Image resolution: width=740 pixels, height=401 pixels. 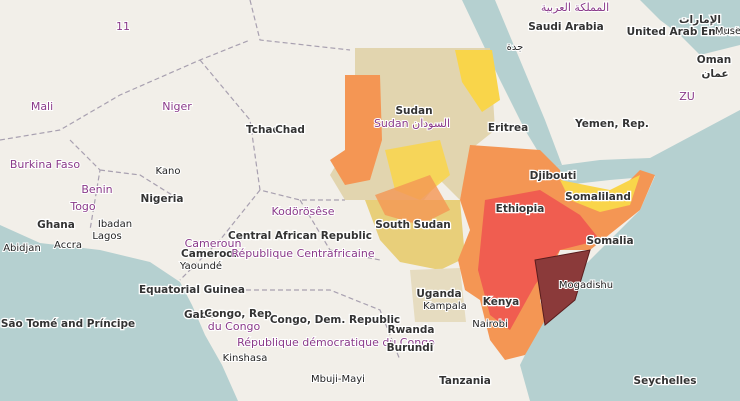 I want to click on uganda-region, so click(x=438, y=295).